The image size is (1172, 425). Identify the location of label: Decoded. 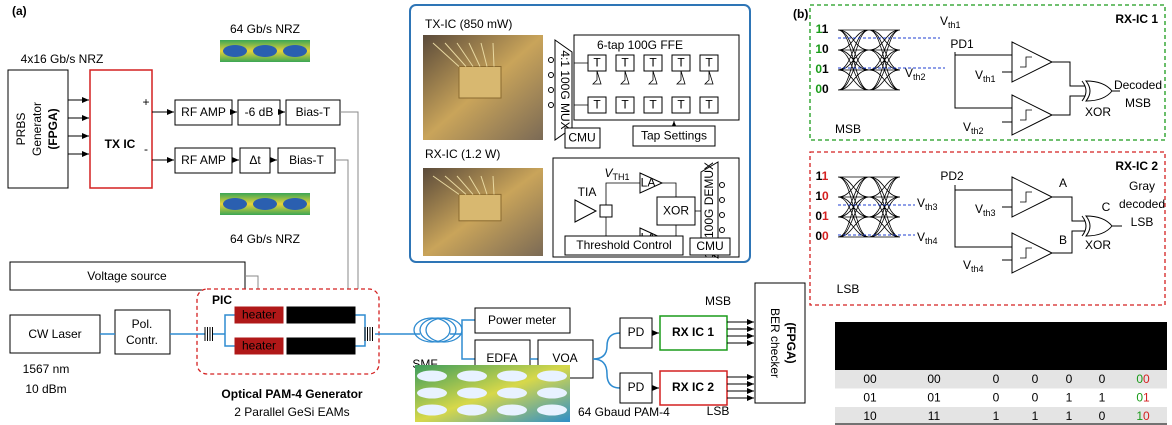
(1138, 85).